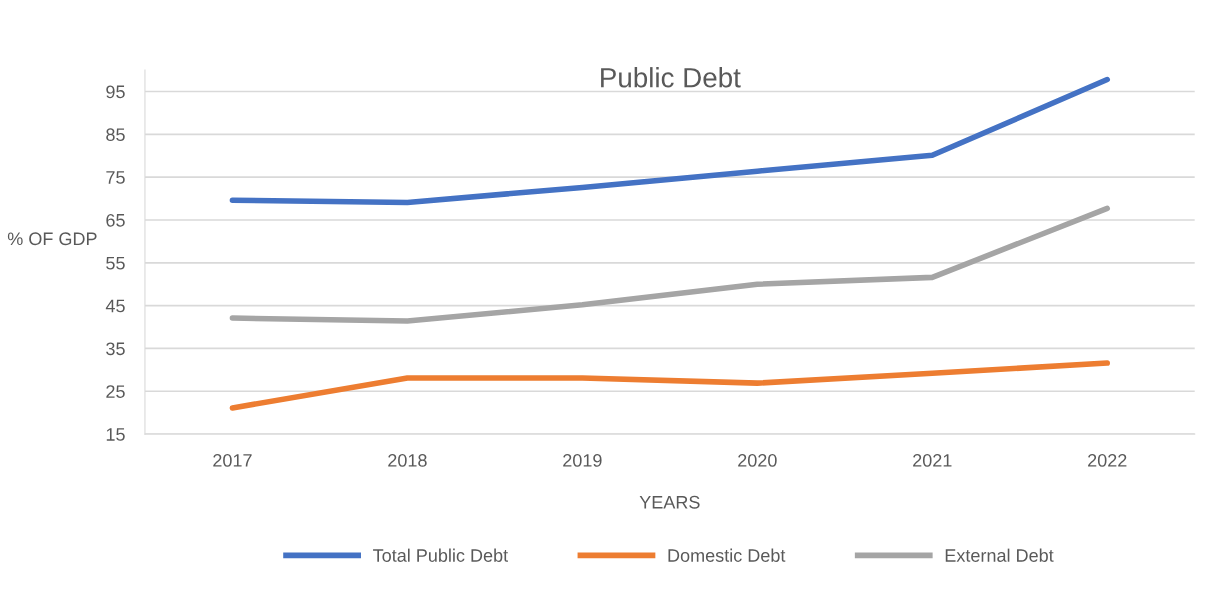  I want to click on x-tick-label: 2020, so click(757, 460).